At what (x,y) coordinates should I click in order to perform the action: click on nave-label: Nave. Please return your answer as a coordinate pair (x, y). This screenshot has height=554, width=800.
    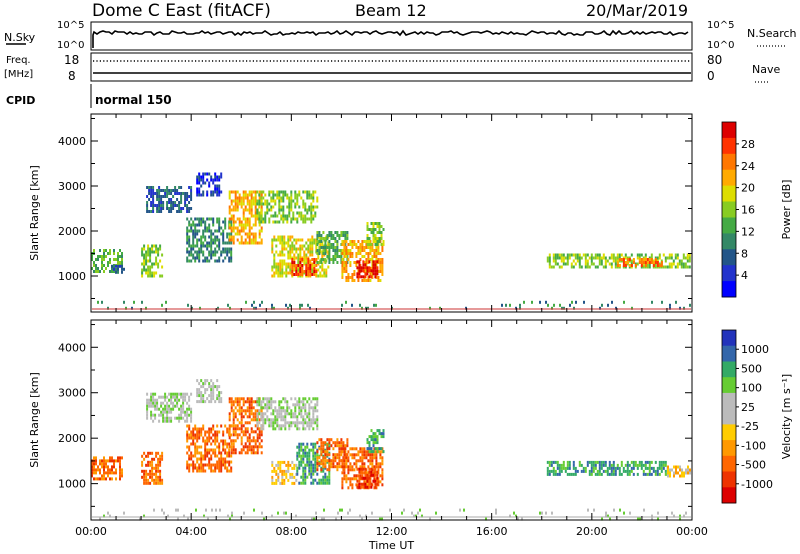
    Looking at the image, I should click on (766, 69).